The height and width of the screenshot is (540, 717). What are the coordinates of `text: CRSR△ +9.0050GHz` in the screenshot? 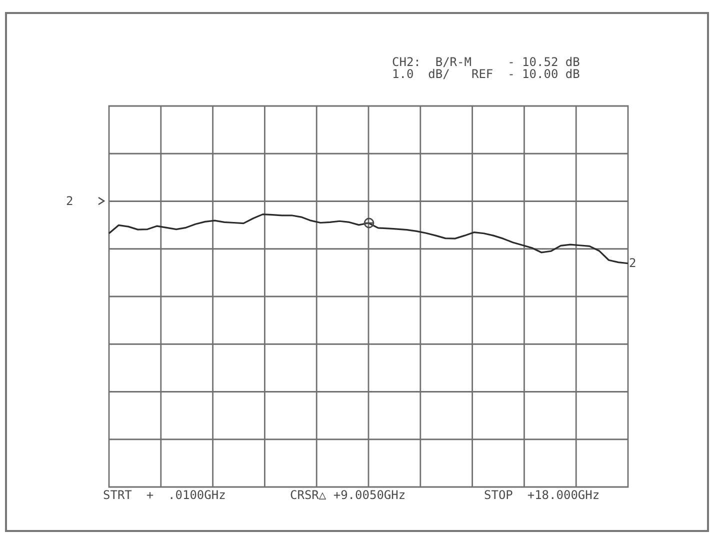 It's located at (348, 495).